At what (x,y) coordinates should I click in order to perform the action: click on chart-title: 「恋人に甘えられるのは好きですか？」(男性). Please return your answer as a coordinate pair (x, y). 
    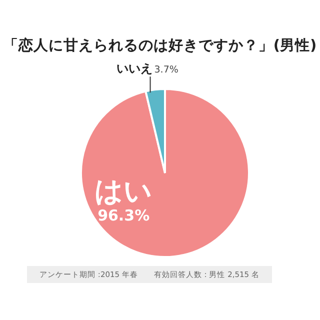
    Looking at the image, I should click on (160, 45).